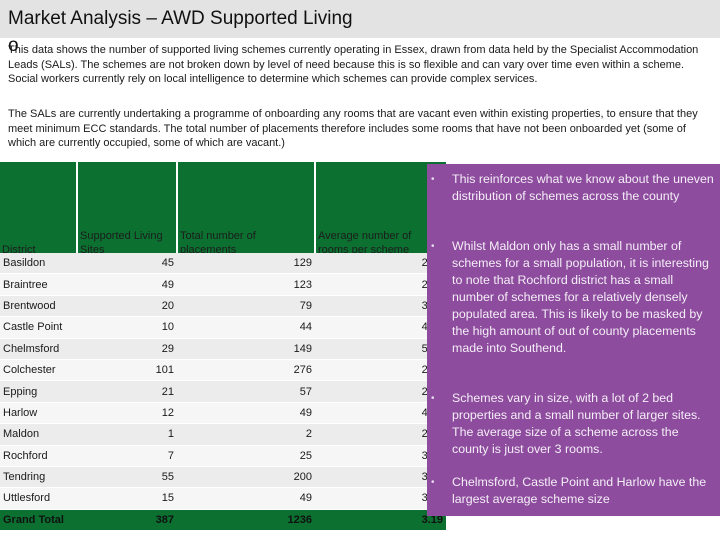 Image resolution: width=720 pixels, height=540 pixels. What do you see at coordinates (246, 207) in the screenshot?
I see `header-total-placements: Total number of placements` at bounding box center [246, 207].